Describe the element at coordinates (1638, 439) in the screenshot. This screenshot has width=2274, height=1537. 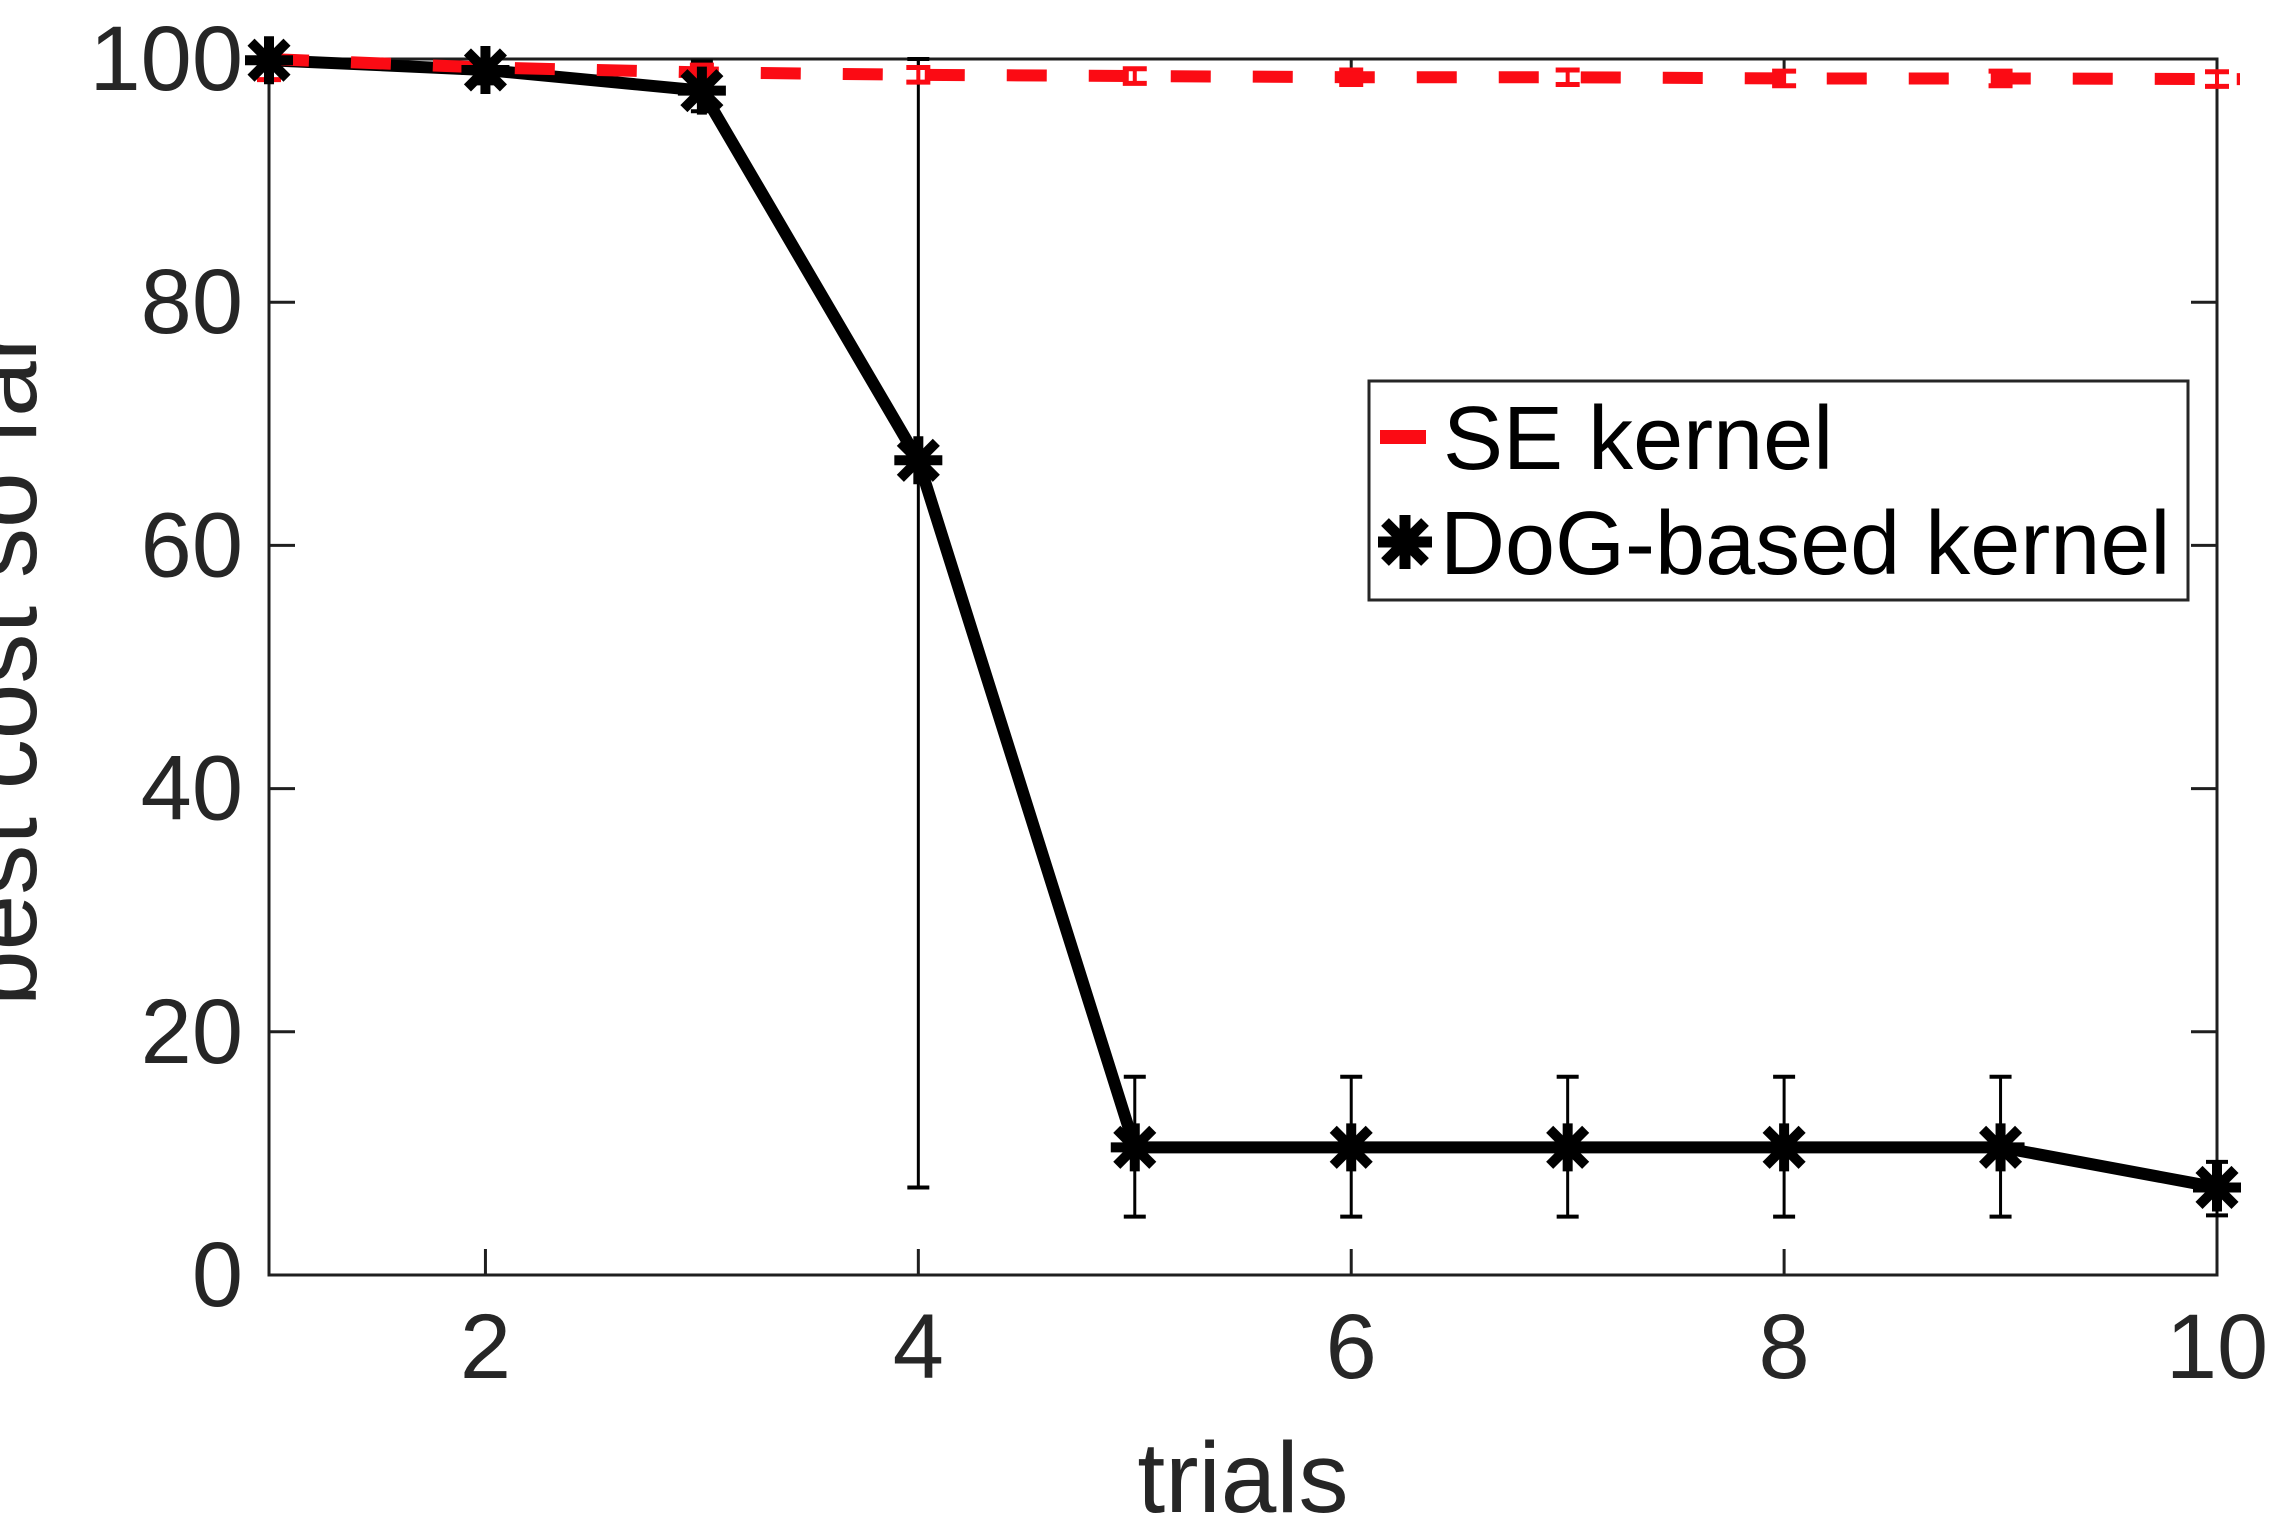
I see `legend-label-se-kernel: SE kernel` at that location.